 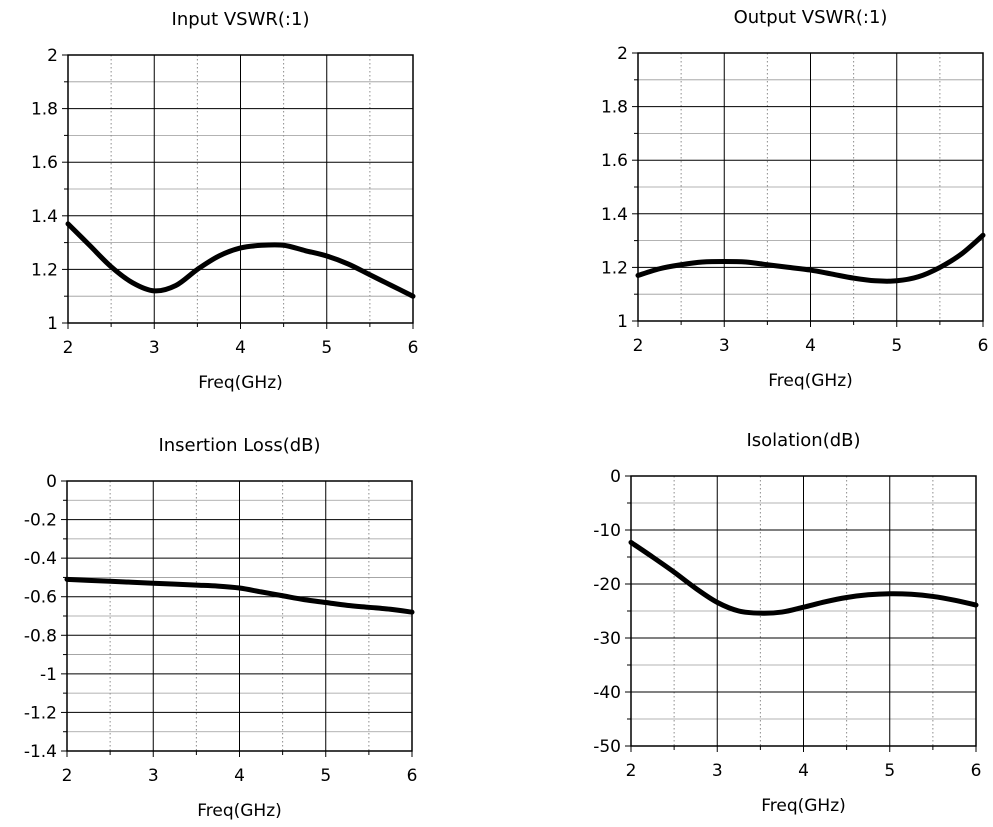 I want to click on y-tick-label: -30, so click(x=607, y=639).